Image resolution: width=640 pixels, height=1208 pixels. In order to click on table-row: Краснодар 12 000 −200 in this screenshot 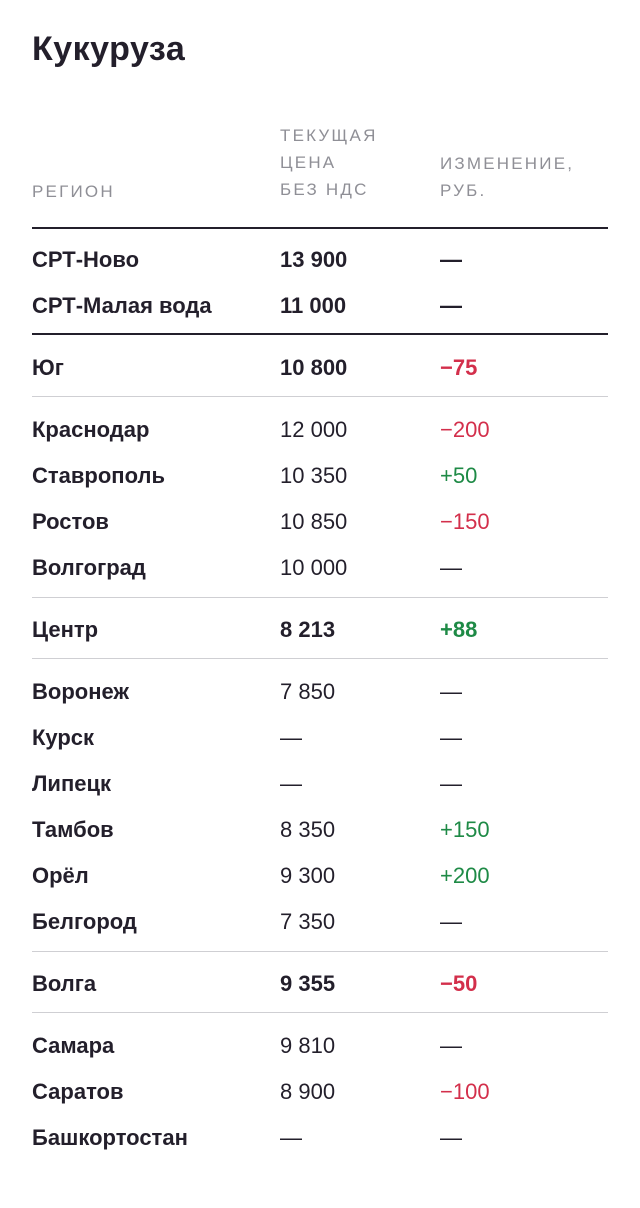, I will do `click(320, 430)`.